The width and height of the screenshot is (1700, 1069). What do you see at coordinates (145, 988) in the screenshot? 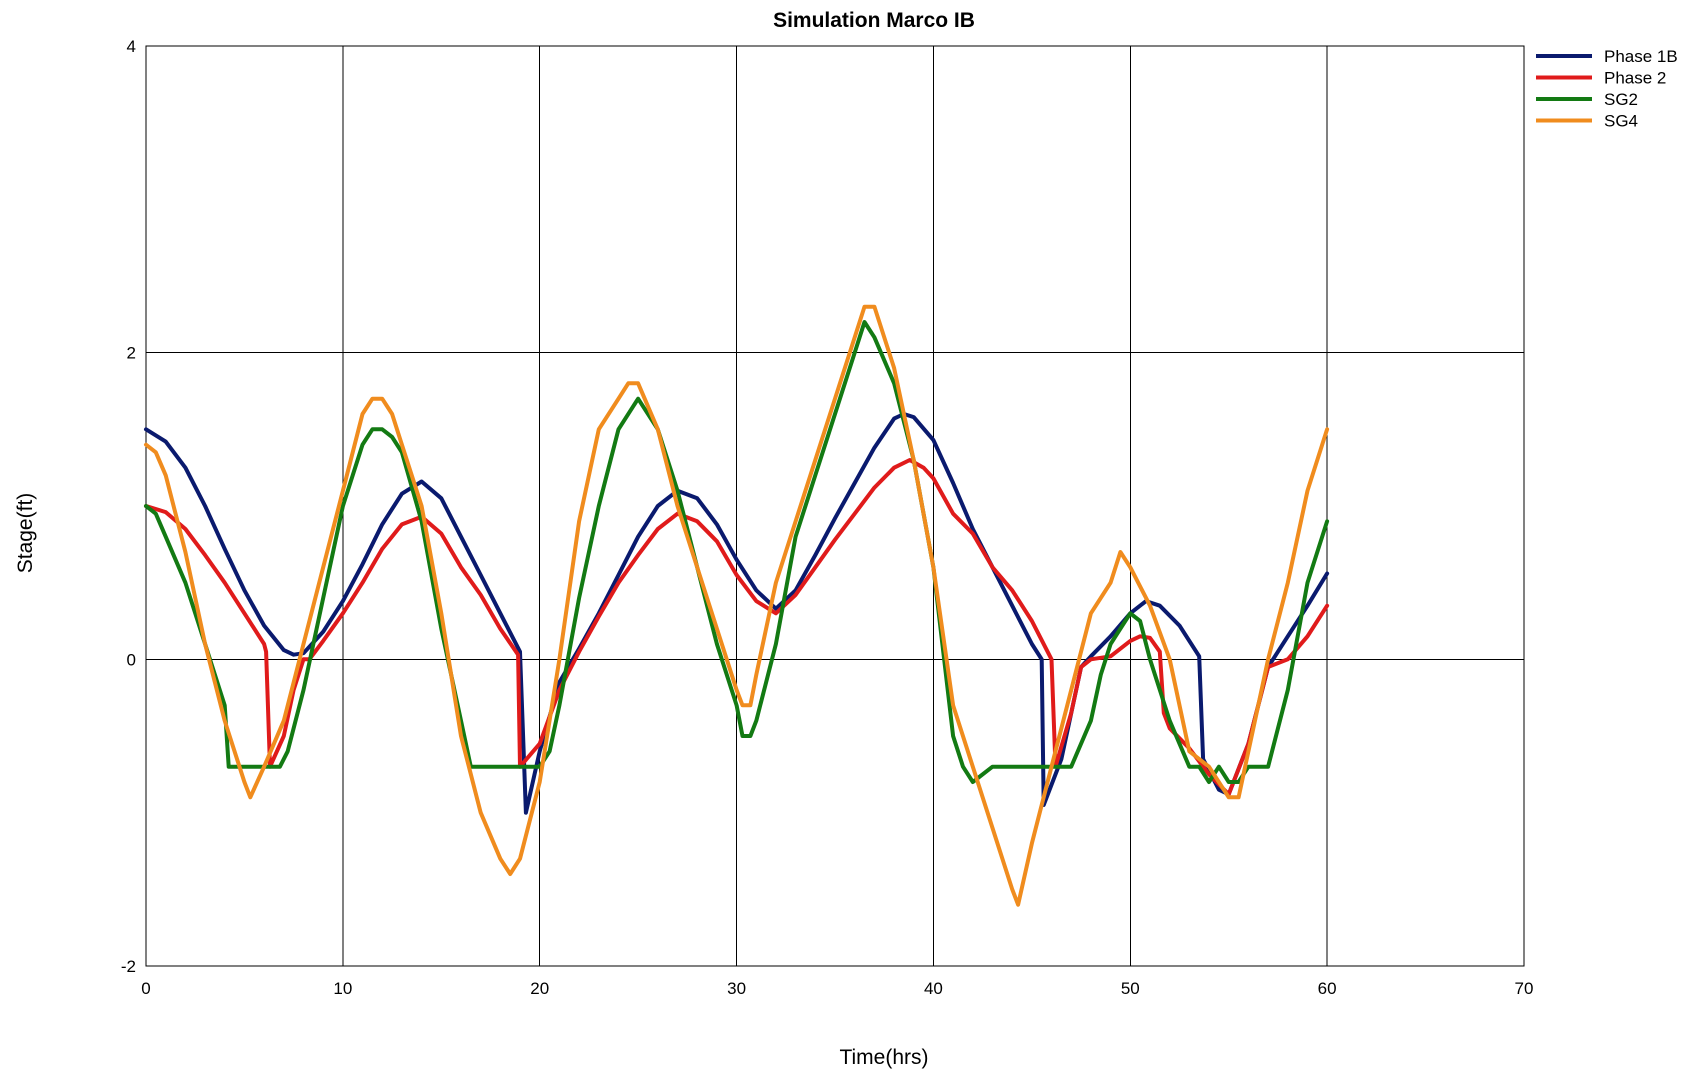
I see `x-tick-label: 0` at bounding box center [145, 988].